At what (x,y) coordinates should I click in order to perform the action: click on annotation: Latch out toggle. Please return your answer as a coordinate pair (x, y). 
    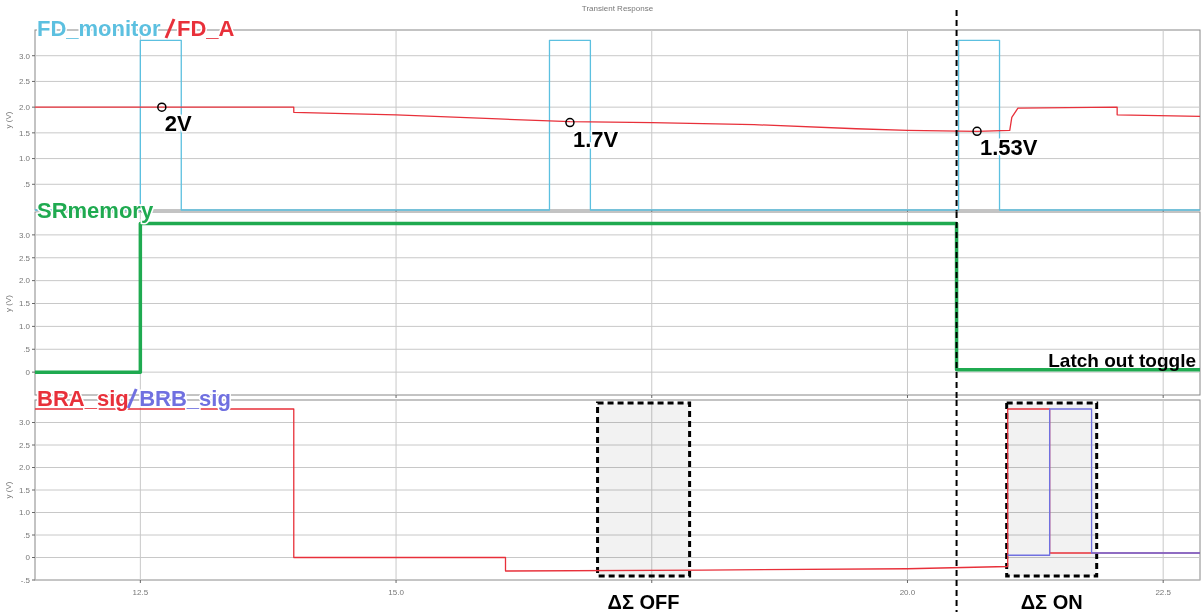
    Looking at the image, I should click on (1122, 360).